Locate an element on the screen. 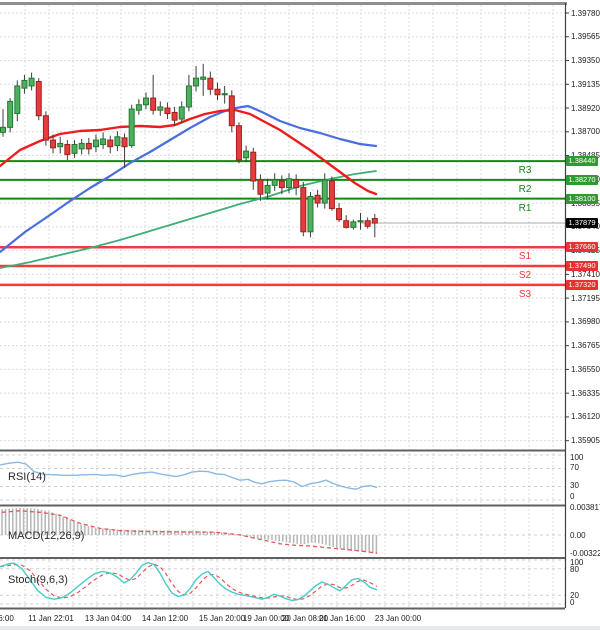 This screenshot has width=600, height=630. macd-signal-line is located at coordinates (189, 532).